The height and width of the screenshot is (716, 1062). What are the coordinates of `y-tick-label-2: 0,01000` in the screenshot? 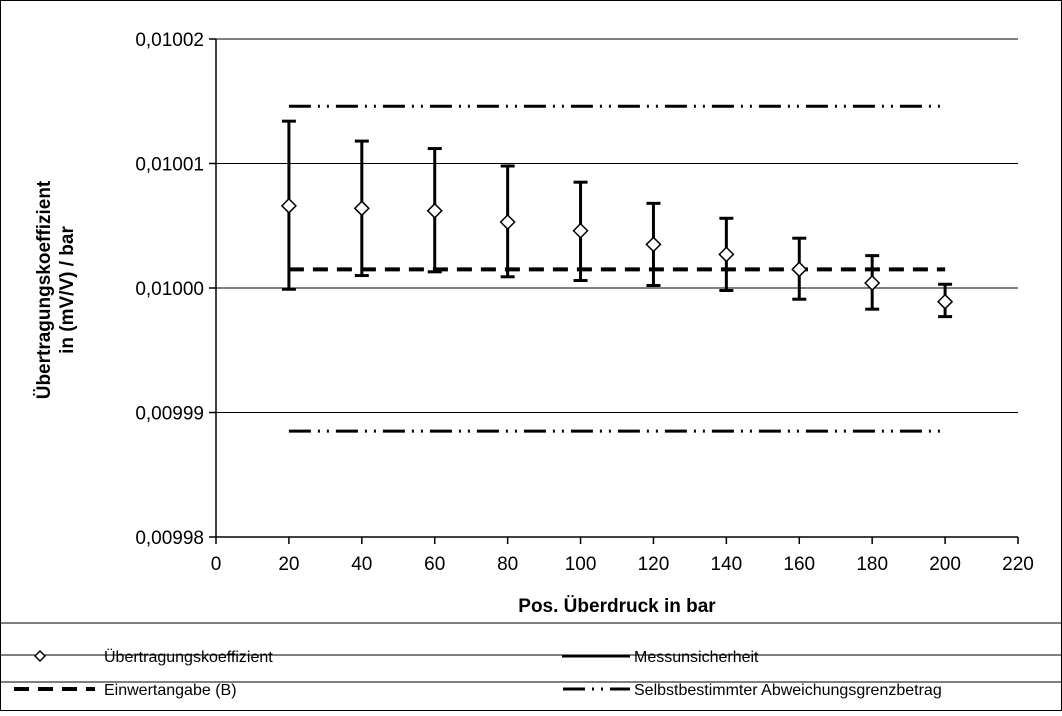 It's located at (169, 289).